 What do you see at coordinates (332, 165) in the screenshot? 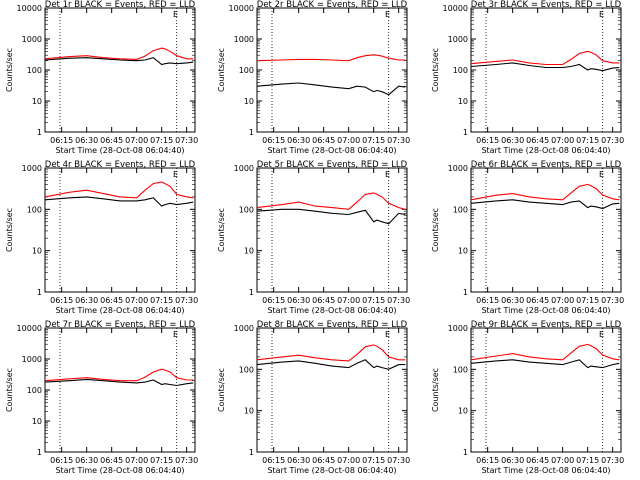
I see `panel-title: Det 5r BLACK = Events, RED = LLD` at bounding box center [332, 165].